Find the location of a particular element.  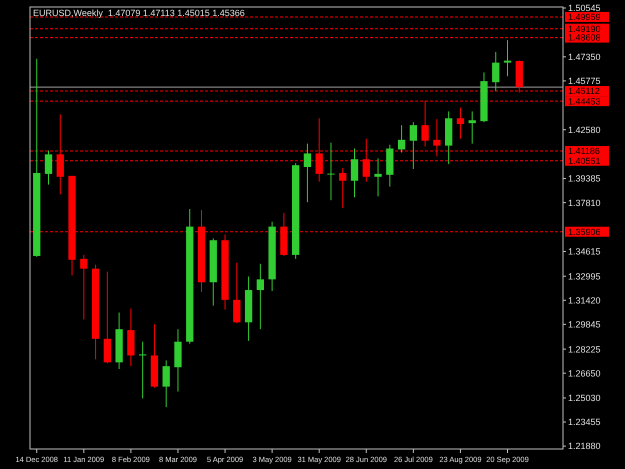

ref-line-label: 1.49190 is located at coordinates (584, 29).